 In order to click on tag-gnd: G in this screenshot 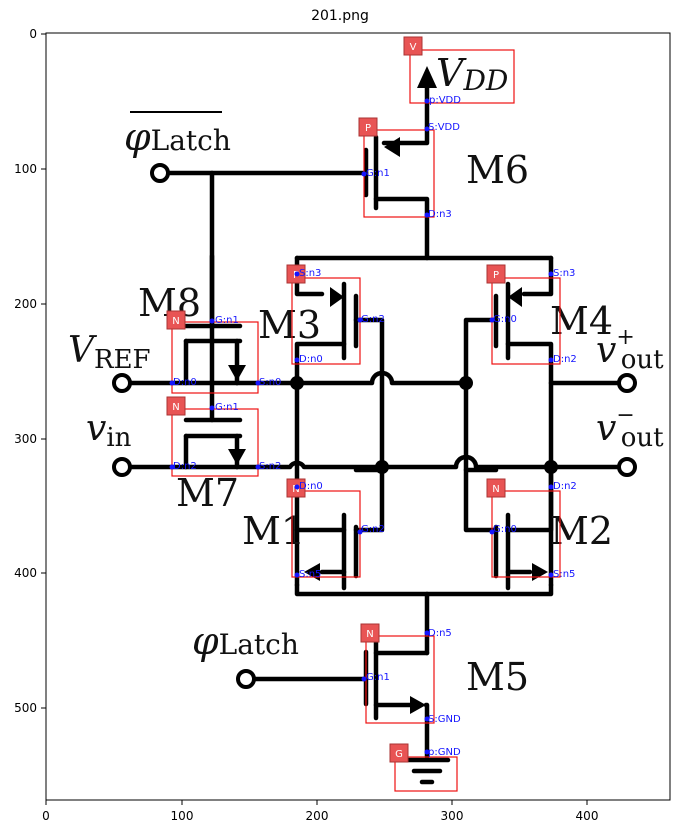, I will do `click(399, 754)`.